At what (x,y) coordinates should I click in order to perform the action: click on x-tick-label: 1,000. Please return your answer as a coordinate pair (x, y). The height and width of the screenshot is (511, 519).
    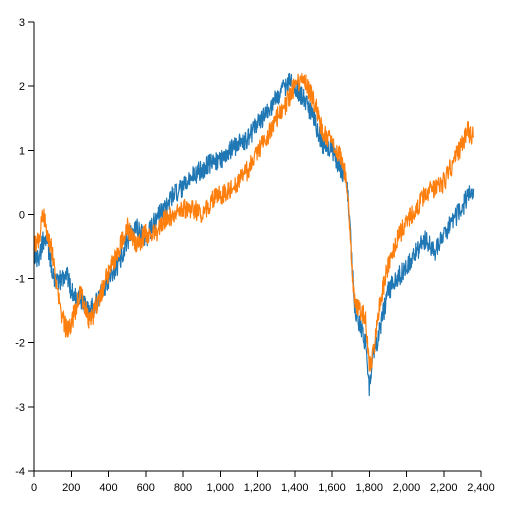
    Looking at the image, I should click on (220, 488).